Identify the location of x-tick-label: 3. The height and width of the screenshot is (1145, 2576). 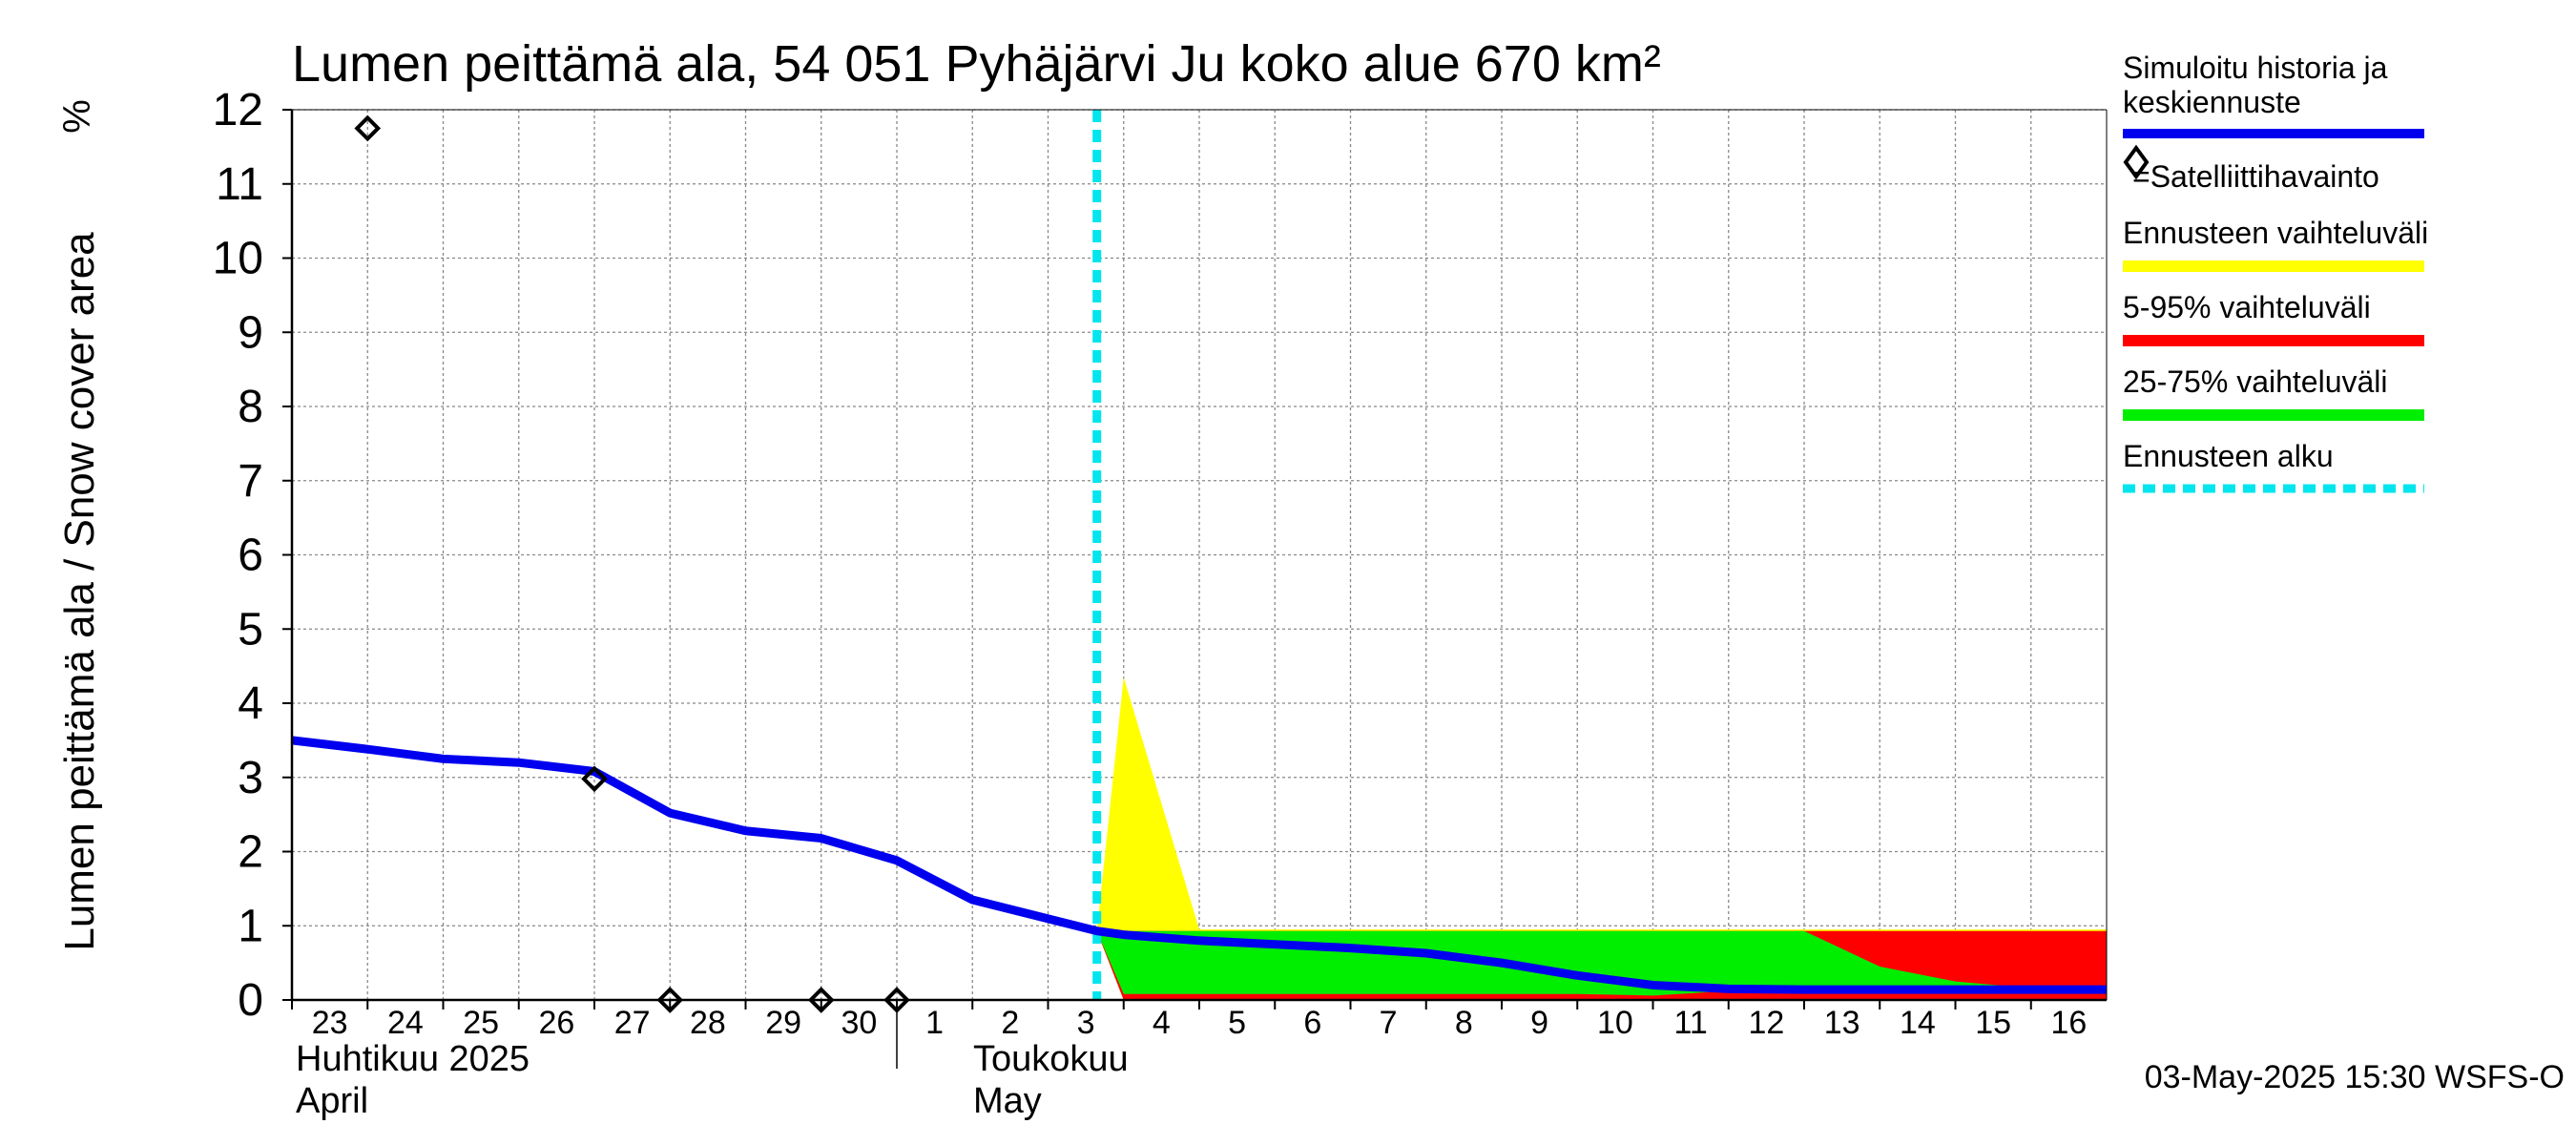
(1086, 1023).